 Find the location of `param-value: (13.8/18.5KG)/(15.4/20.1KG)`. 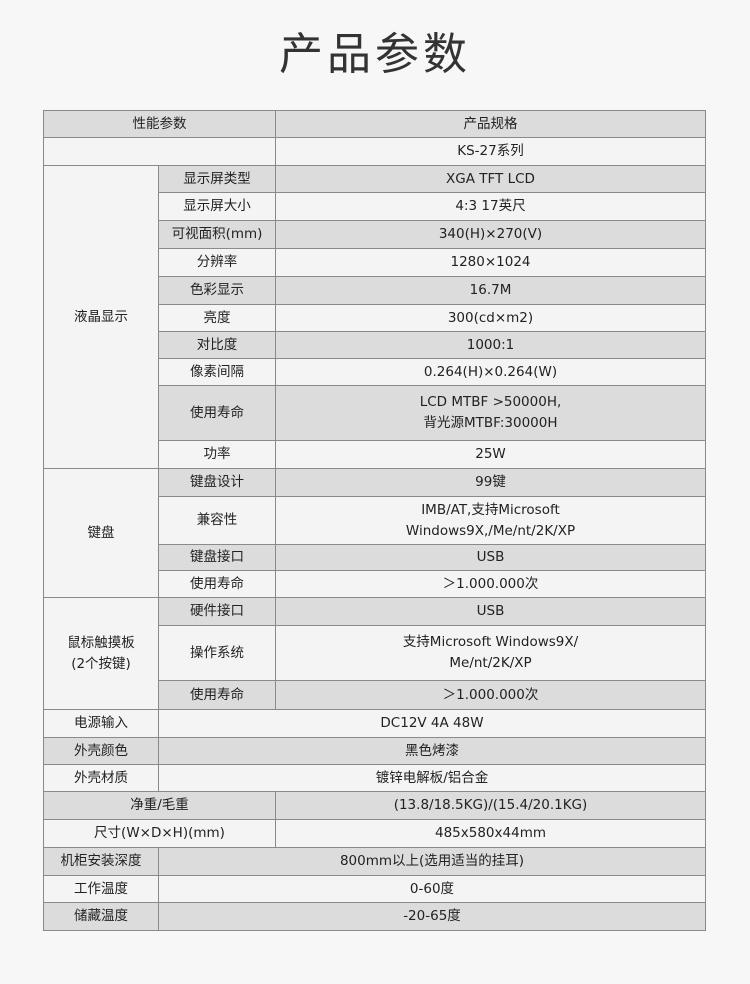

param-value: (13.8/18.5KG)/(15.4/20.1KG) is located at coordinates (490, 805).